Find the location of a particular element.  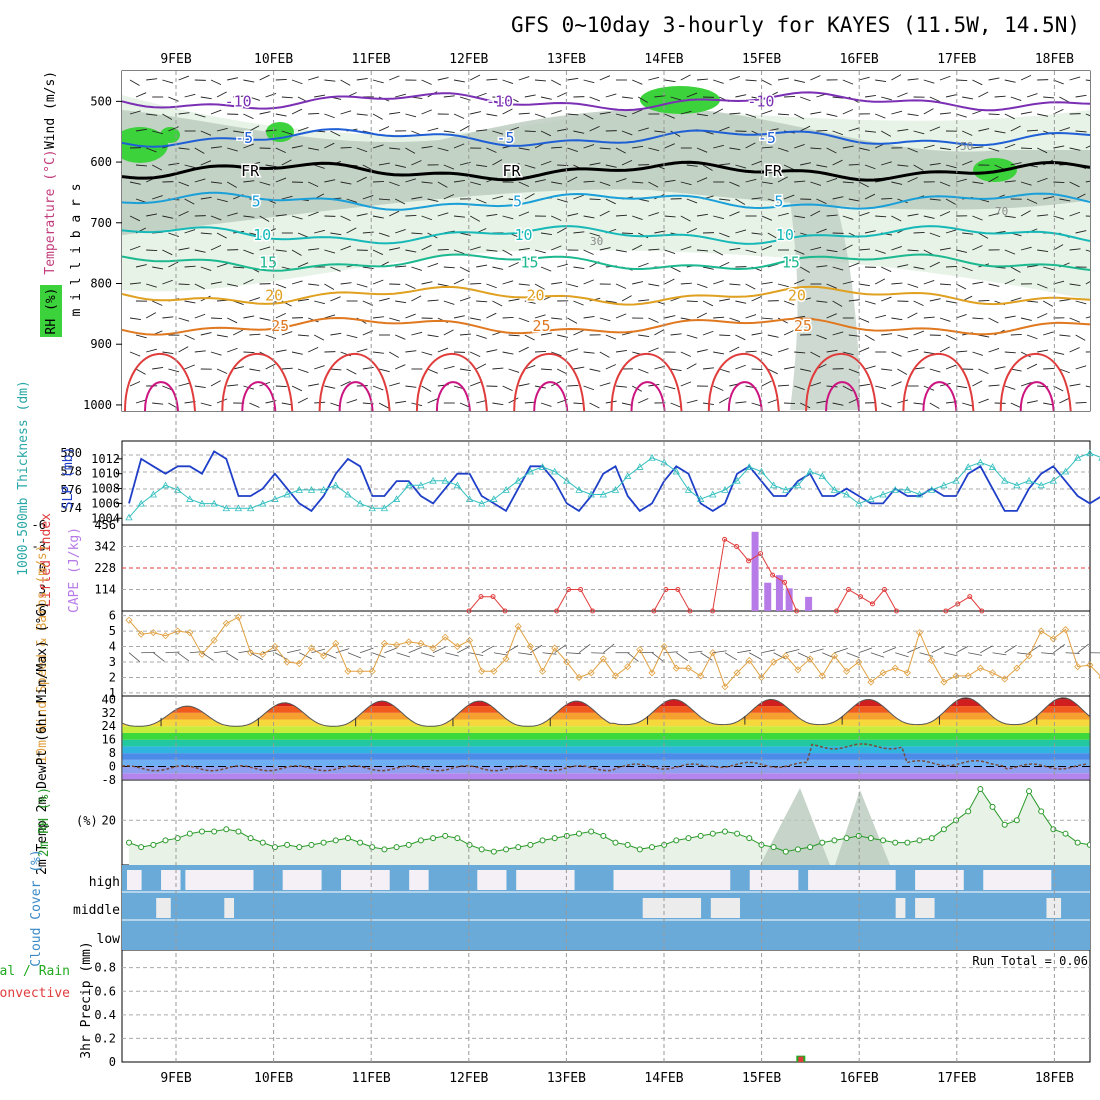

rh-legend-swatch is located at coordinates (51, 311).